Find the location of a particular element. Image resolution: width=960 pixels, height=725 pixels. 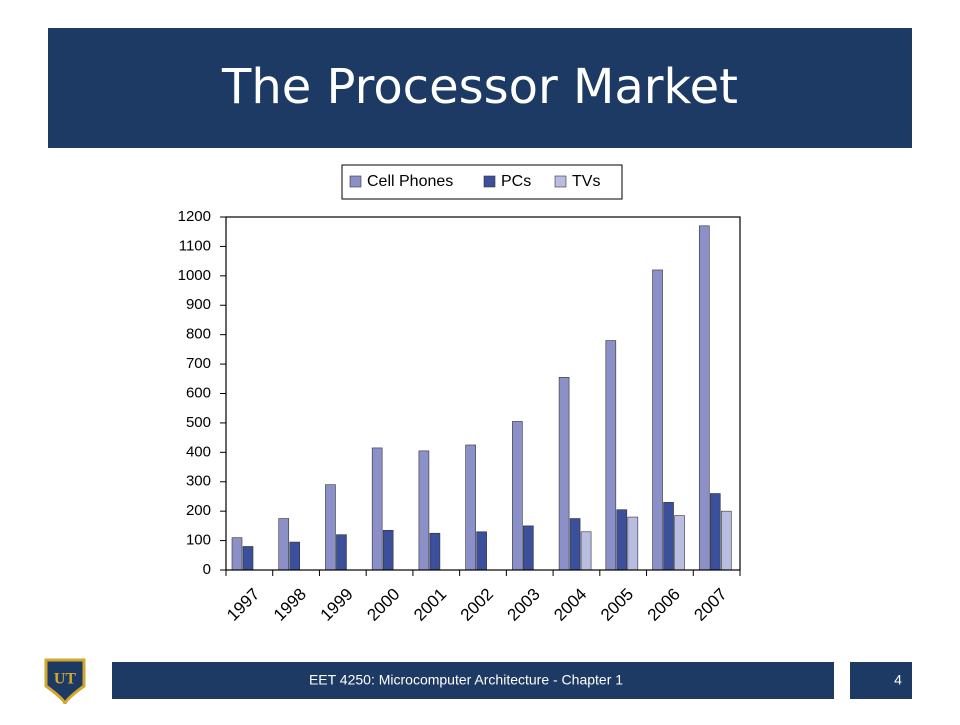

slide-title: The Processor Market is located at coordinates (479, 87).